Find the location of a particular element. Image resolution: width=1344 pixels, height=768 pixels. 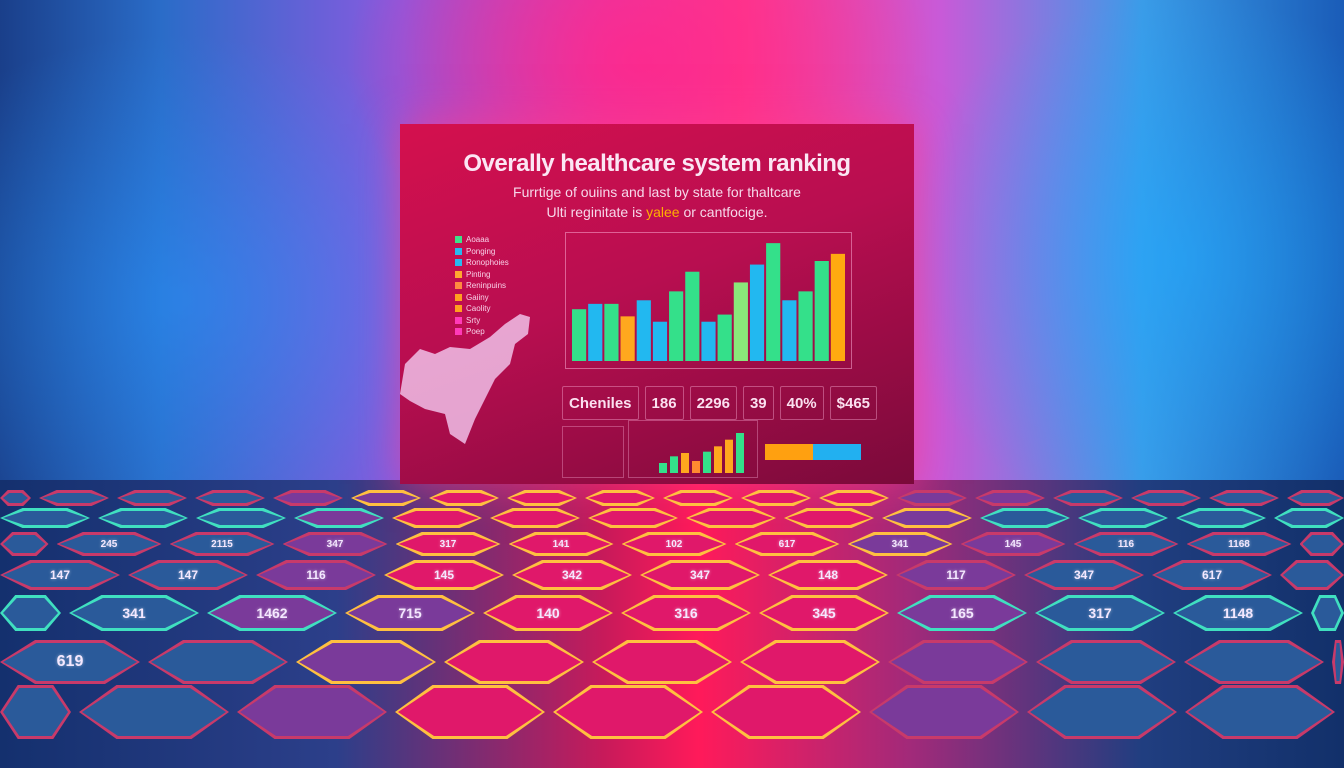

tile-number: 345 is located at coordinates (824, 613).